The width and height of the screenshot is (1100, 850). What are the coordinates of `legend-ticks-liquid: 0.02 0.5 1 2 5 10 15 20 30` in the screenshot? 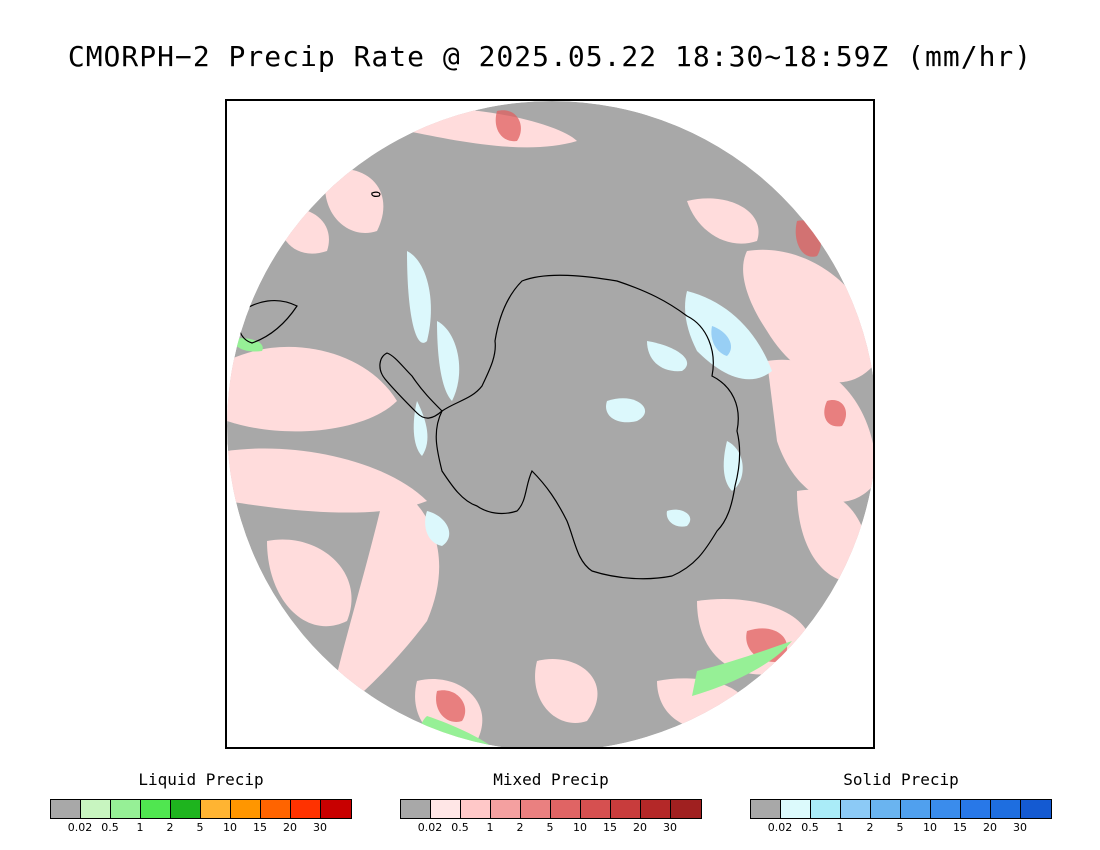 It's located at (201, 829).